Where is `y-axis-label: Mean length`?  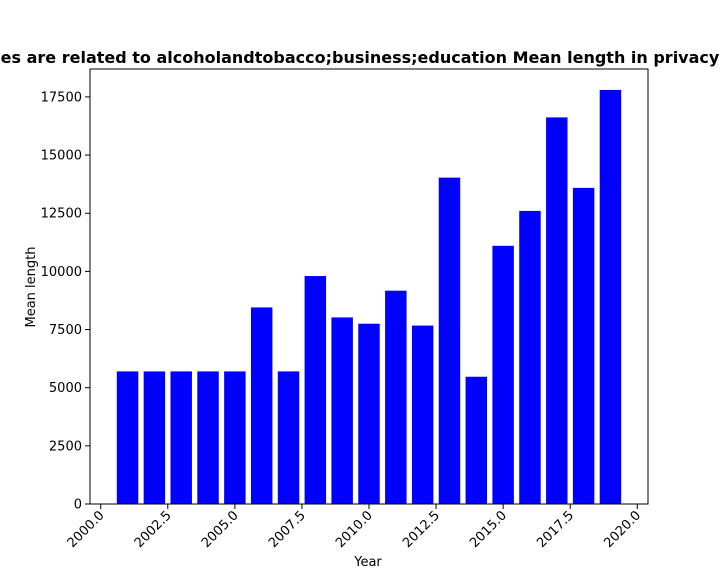 y-axis-label: Mean length is located at coordinates (31, 287).